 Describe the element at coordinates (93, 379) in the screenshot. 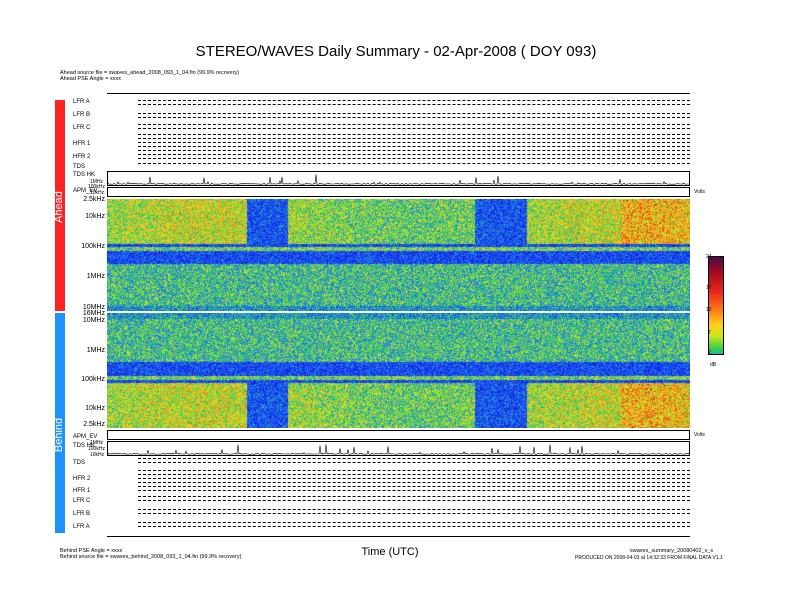

I see `freq-tick-behind: 100kHz` at that location.